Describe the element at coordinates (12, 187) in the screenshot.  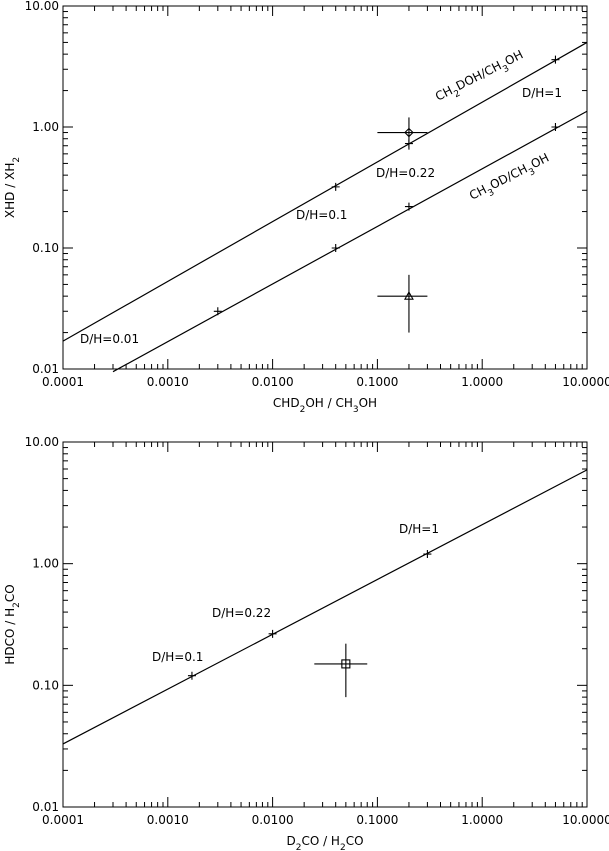
I see `y-axis-title: XHD / XH2` at that location.